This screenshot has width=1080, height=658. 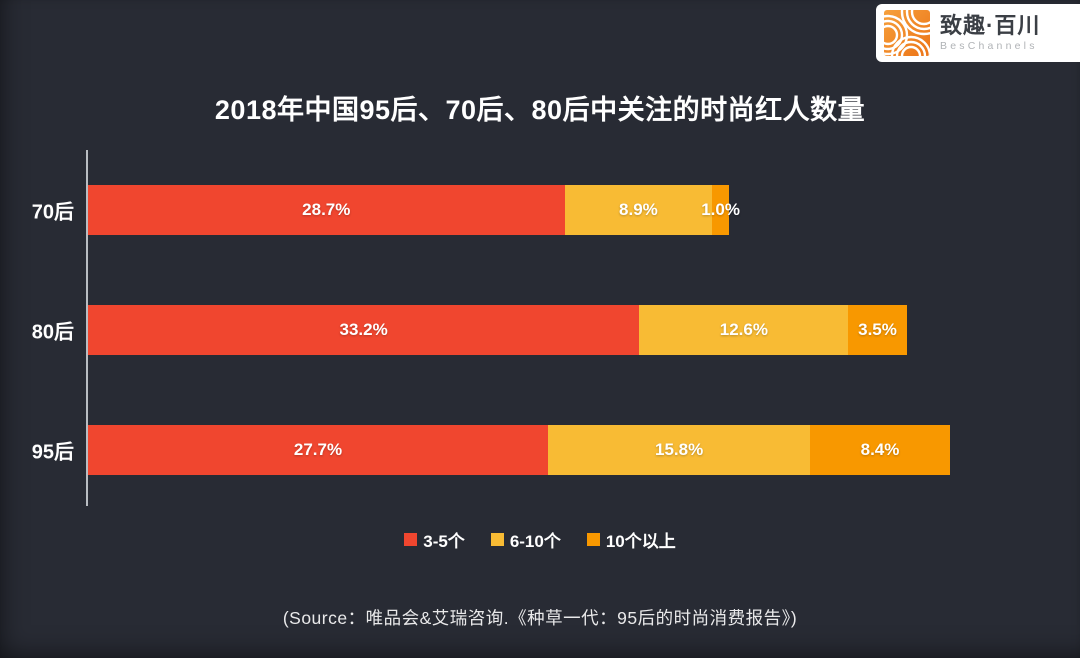 I want to click on category-label: 95后, so click(x=52, y=452).